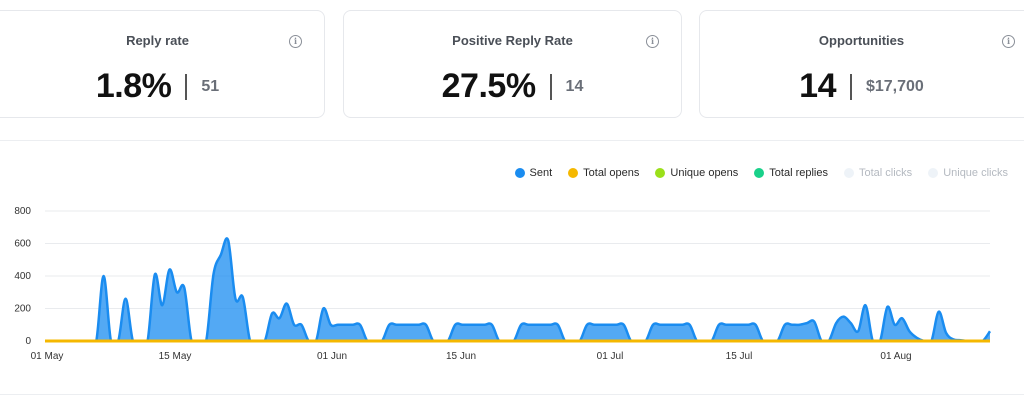 The image size is (1024, 404). What do you see at coordinates (22, 211) in the screenshot?
I see `y-tick-label: 800` at bounding box center [22, 211].